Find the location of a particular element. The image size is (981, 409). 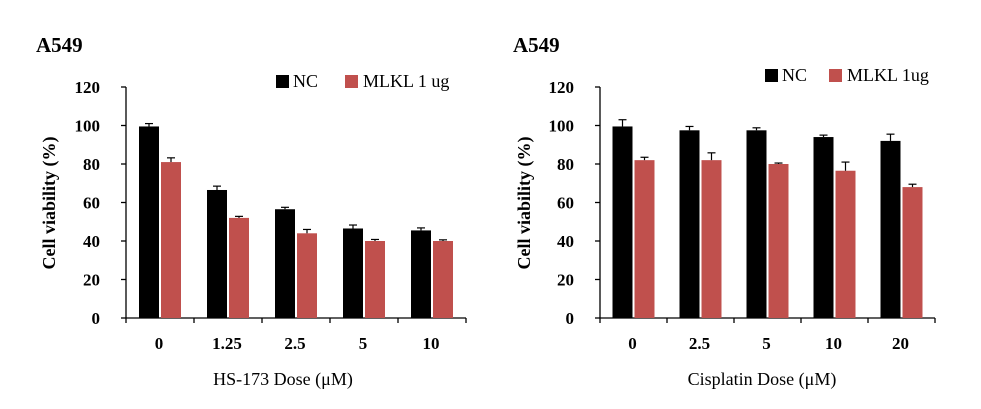

legend-label-mlkl: MLKL 1 ug is located at coordinates (406, 81).